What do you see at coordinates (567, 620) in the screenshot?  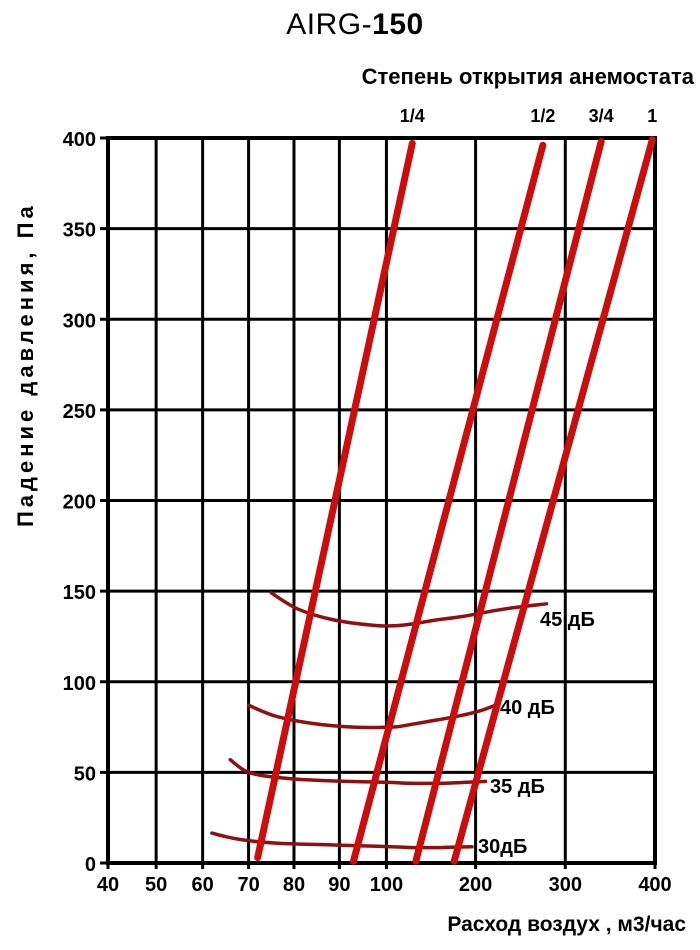 I see `noise-curve-label: 45 дБ` at bounding box center [567, 620].